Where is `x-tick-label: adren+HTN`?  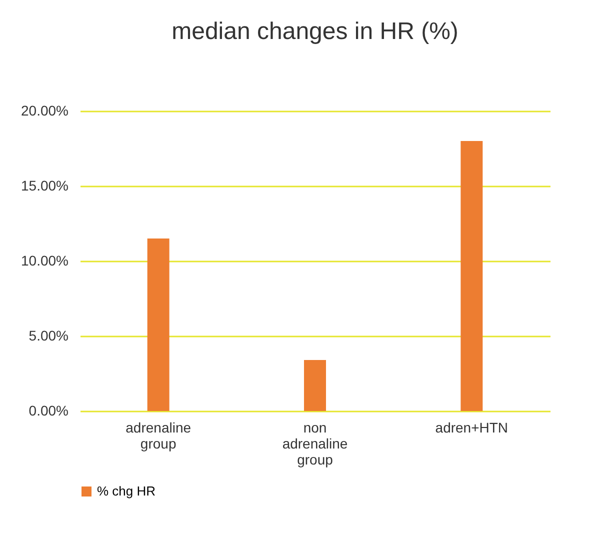 x-tick-label: adren+HTN is located at coordinates (471, 428).